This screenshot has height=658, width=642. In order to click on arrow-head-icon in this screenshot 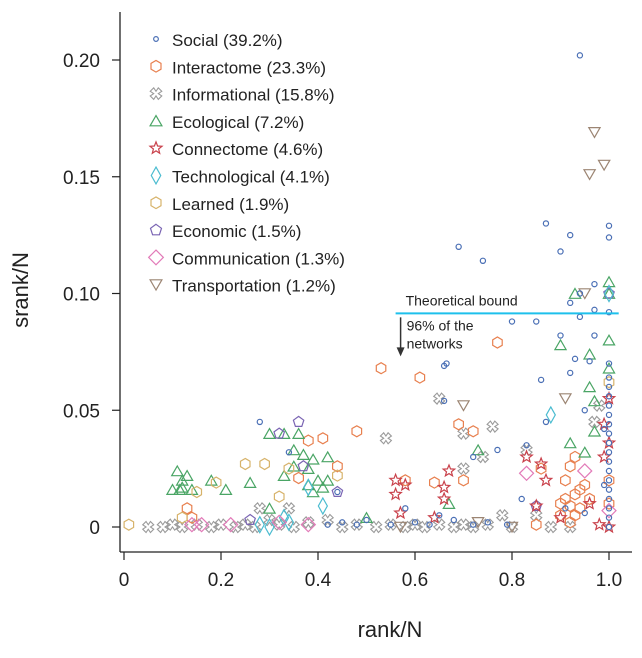, I will do `click(400, 352)`.